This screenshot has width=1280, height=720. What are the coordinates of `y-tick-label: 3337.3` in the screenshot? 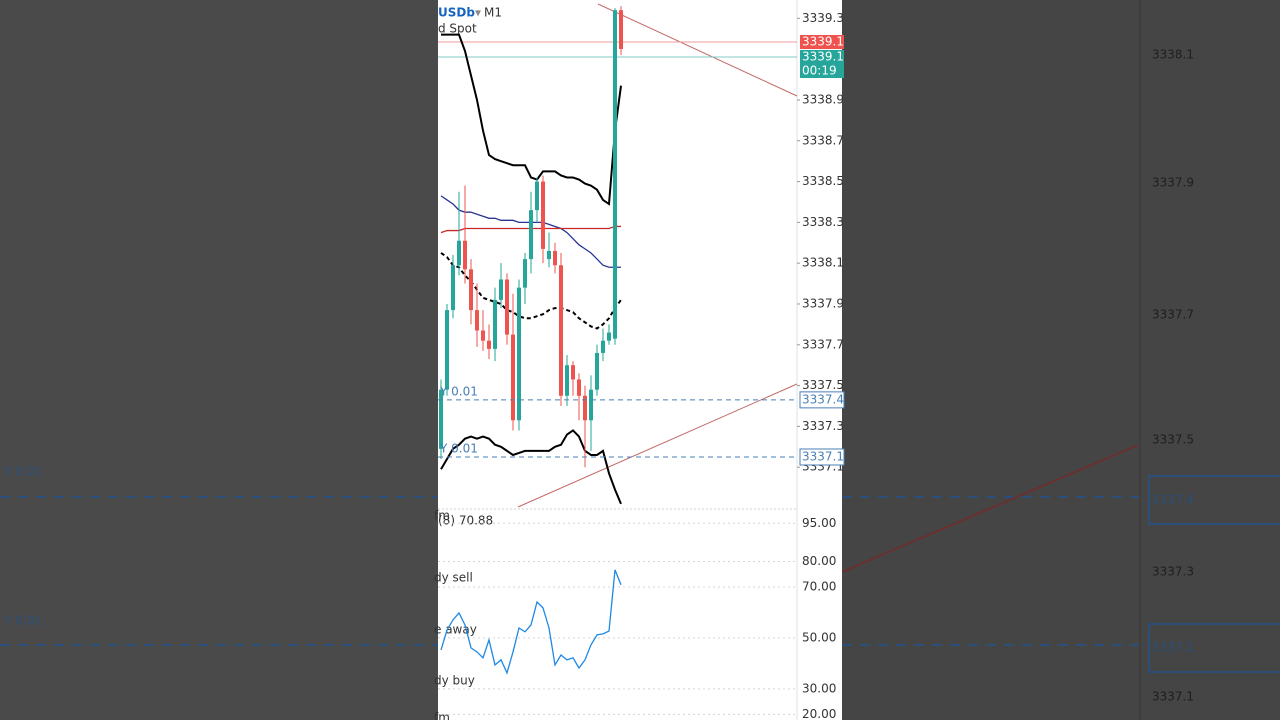 It's located at (823, 426).